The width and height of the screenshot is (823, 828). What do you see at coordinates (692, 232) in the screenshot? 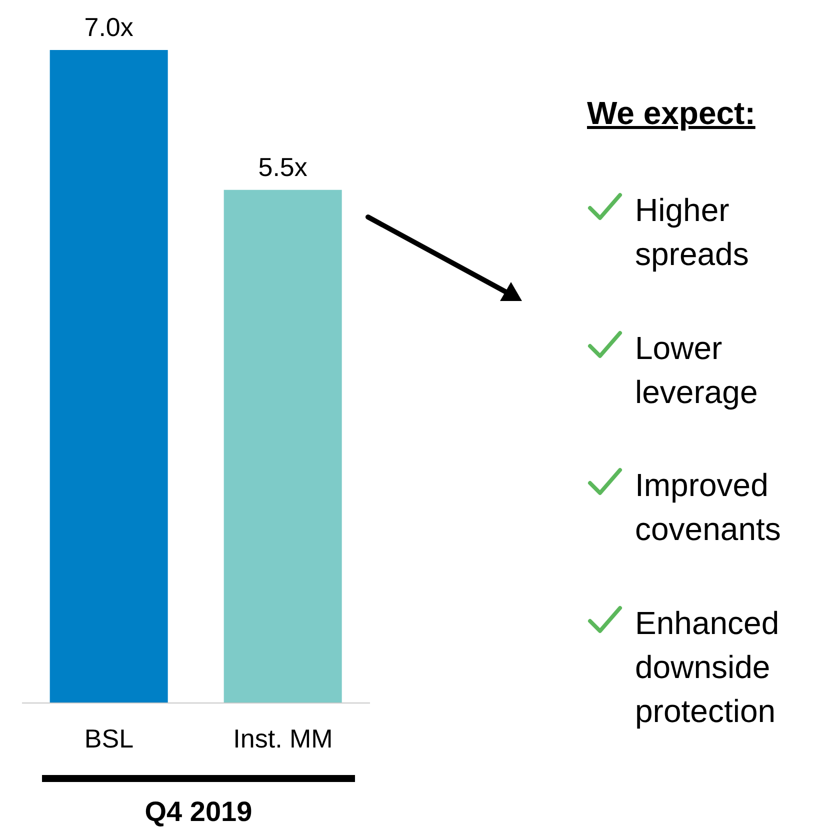
I see `text: Higher spreads` at bounding box center [692, 232].